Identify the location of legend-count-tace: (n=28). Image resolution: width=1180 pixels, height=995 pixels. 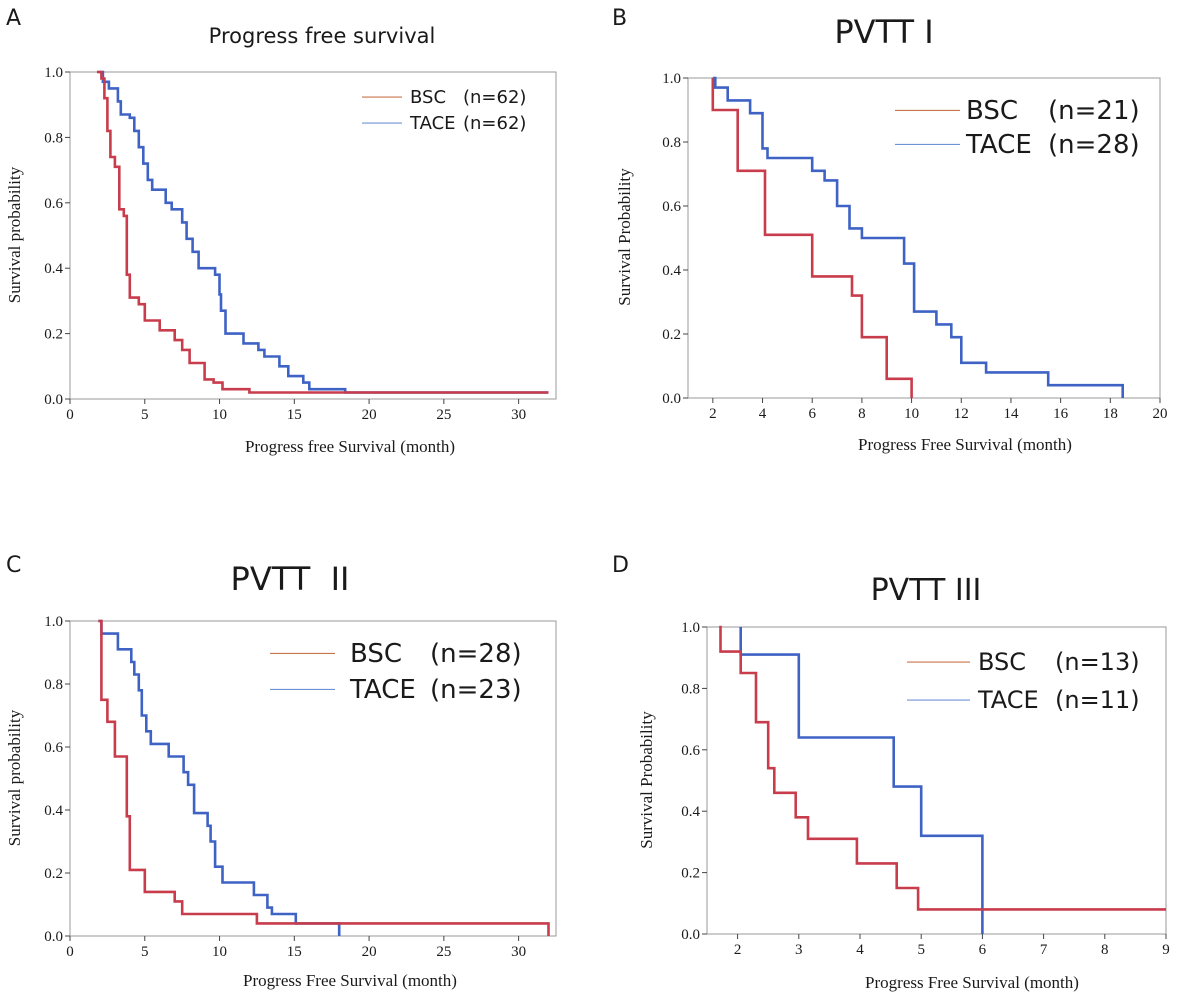
(1094, 145).